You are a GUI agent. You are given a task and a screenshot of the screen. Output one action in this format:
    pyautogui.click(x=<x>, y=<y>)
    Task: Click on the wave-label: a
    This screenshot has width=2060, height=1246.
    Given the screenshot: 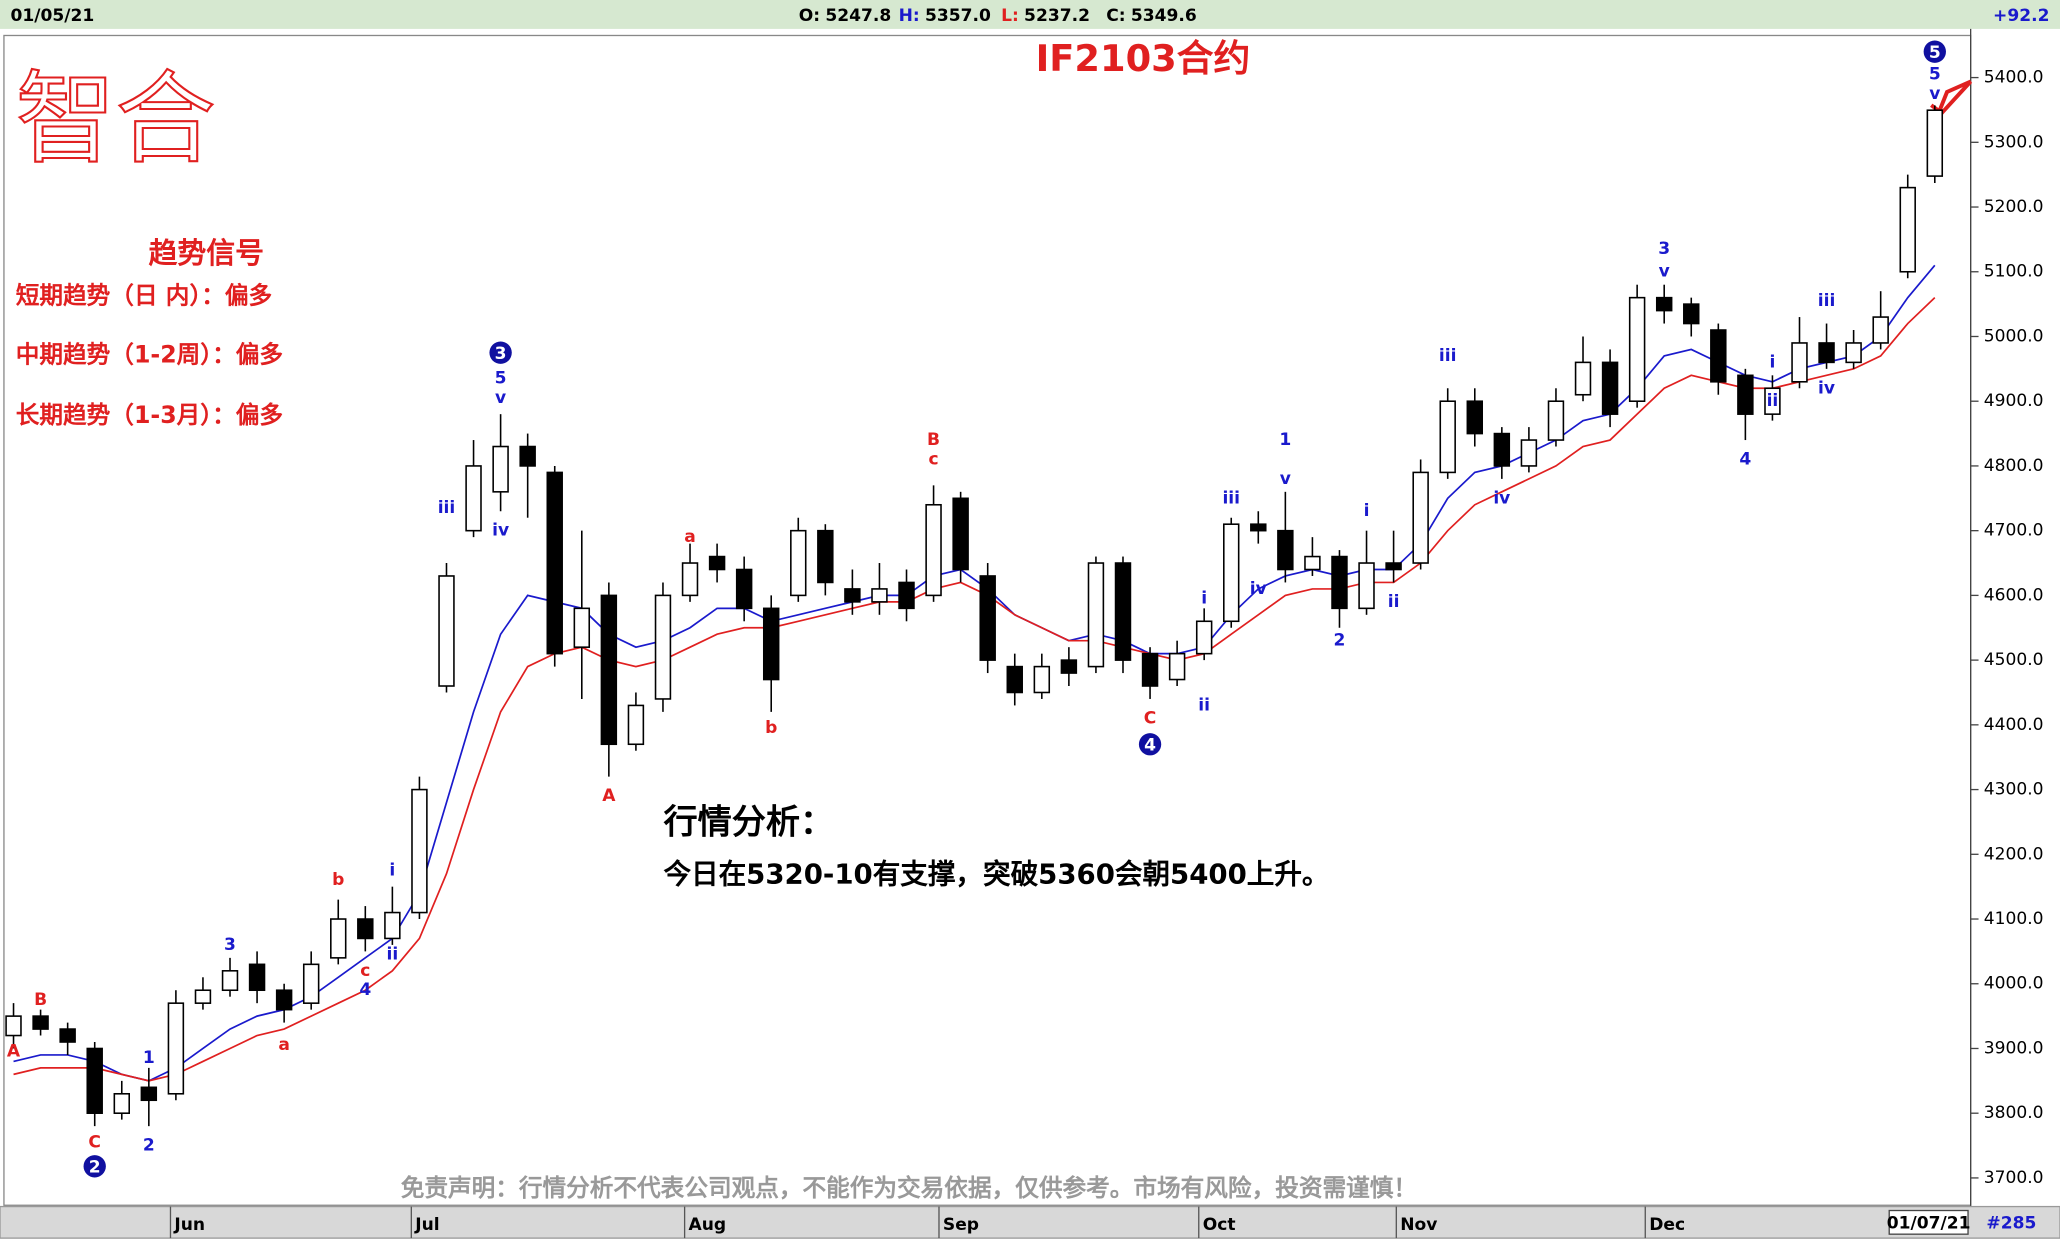 What is the action you would take?
    pyautogui.click(x=690, y=537)
    